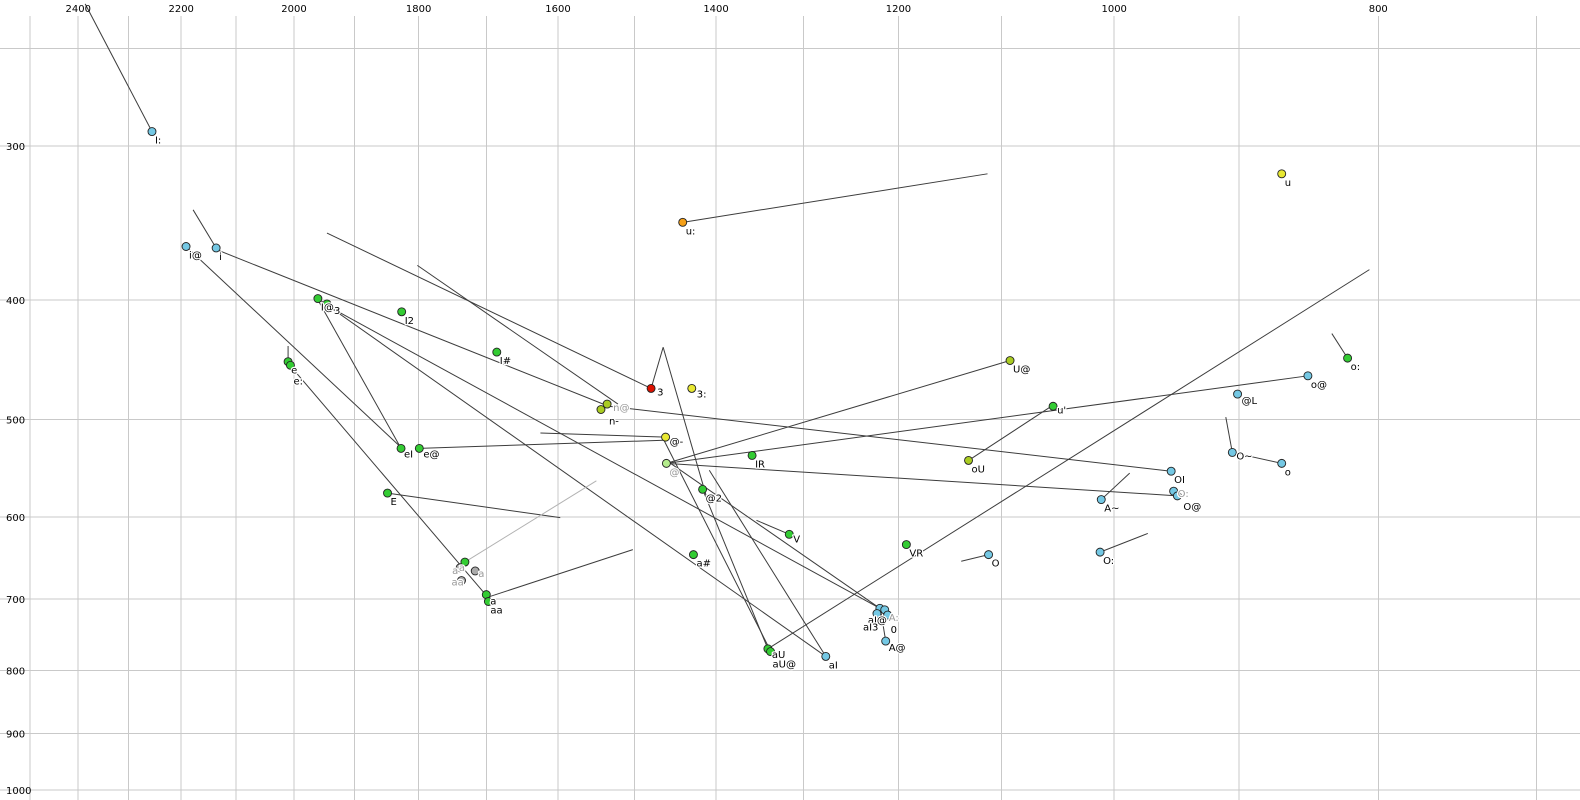 The height and width of the screenshot is (800, 1580). I want to click on vowel-label: i, so click(220, 257).